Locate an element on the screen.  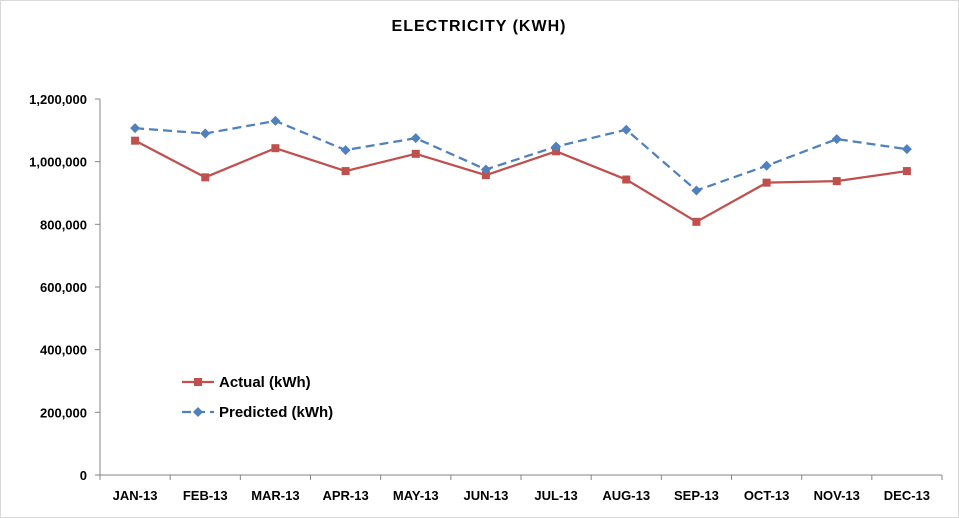
x-tick-label: SEP-13 is located at coordinates (696, 495).